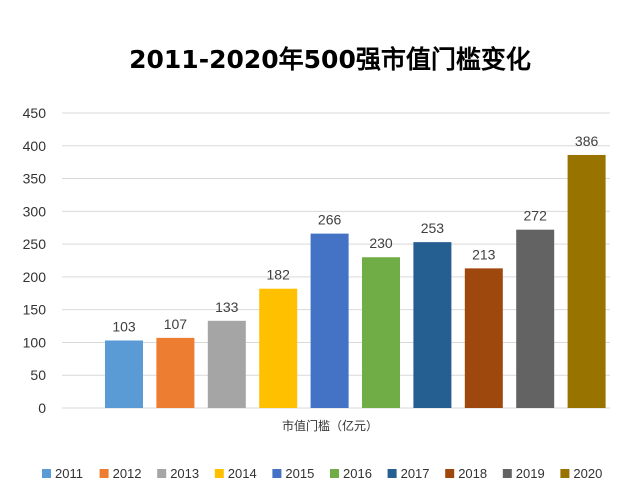 This screenshot has height=500, width=640. Describe the element at coordinates (330, 220) in the screenshot. I see `data-label: 266` at that location.